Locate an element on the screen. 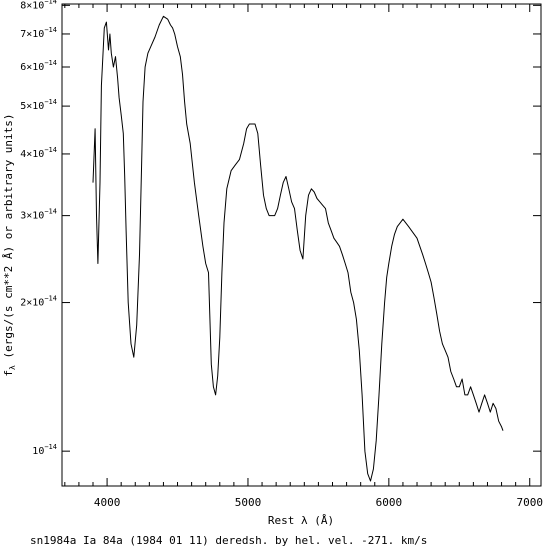 This screenshot has width=543, height=548. y-tick-label: 3×10⁻¹⁴ is located at coordinates (38, 215).